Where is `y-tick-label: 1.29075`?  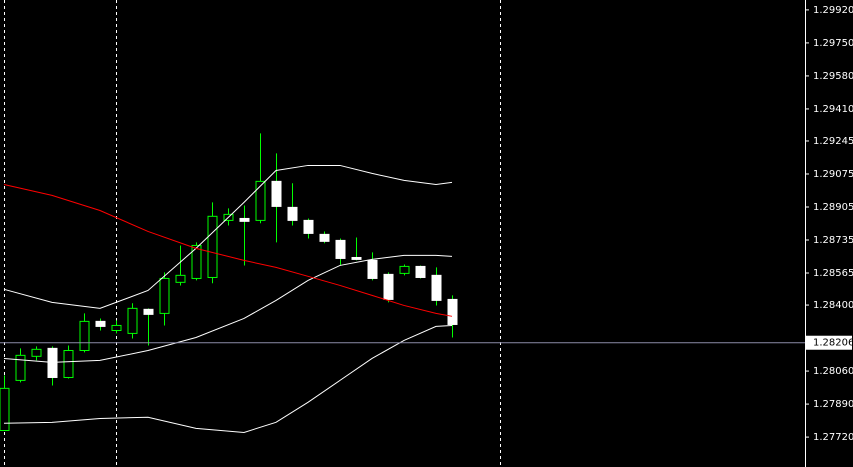 y-tick-label: 1.29075 is located at coordinates (833, 174).